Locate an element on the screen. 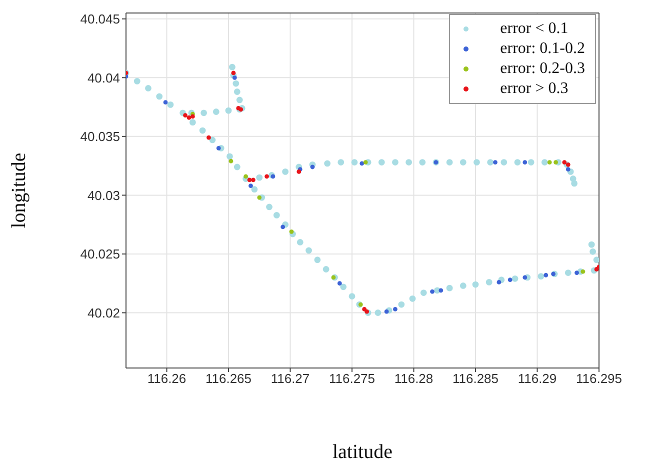  x-tick-label: 116.26 is located at coordinates (166, 378).